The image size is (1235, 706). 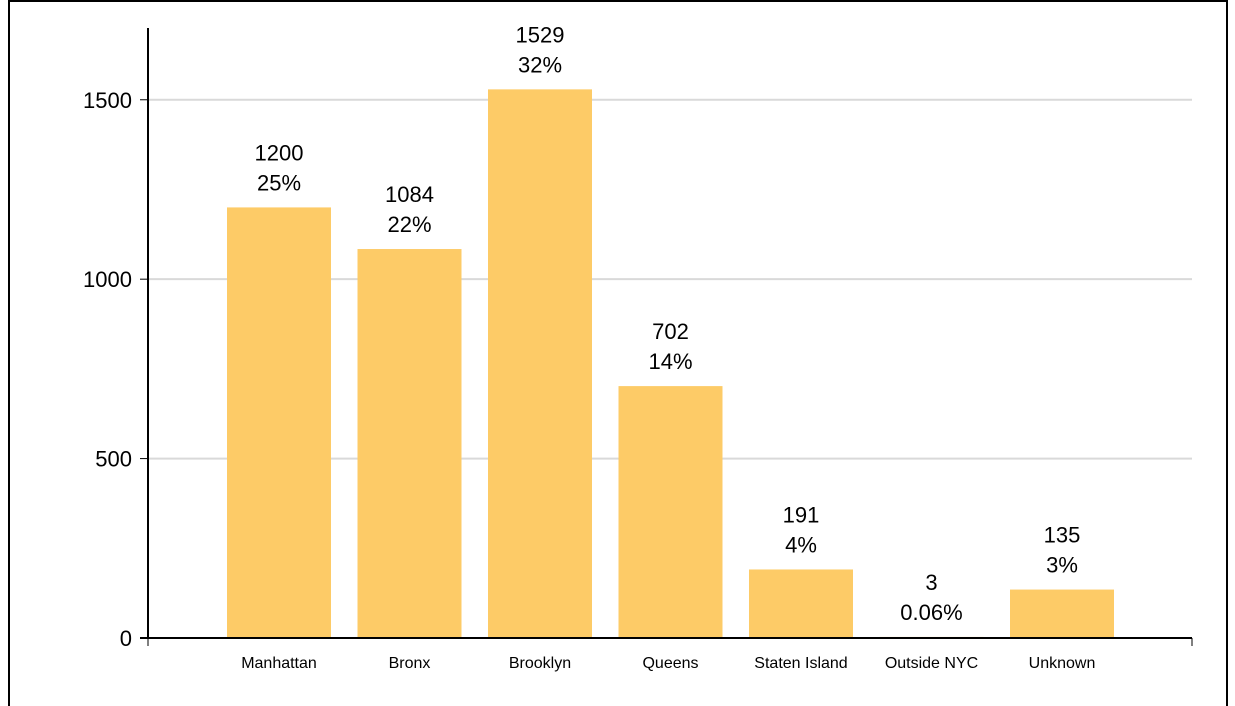 I want to click on bar-manhattan, so click(x=279, y=423).